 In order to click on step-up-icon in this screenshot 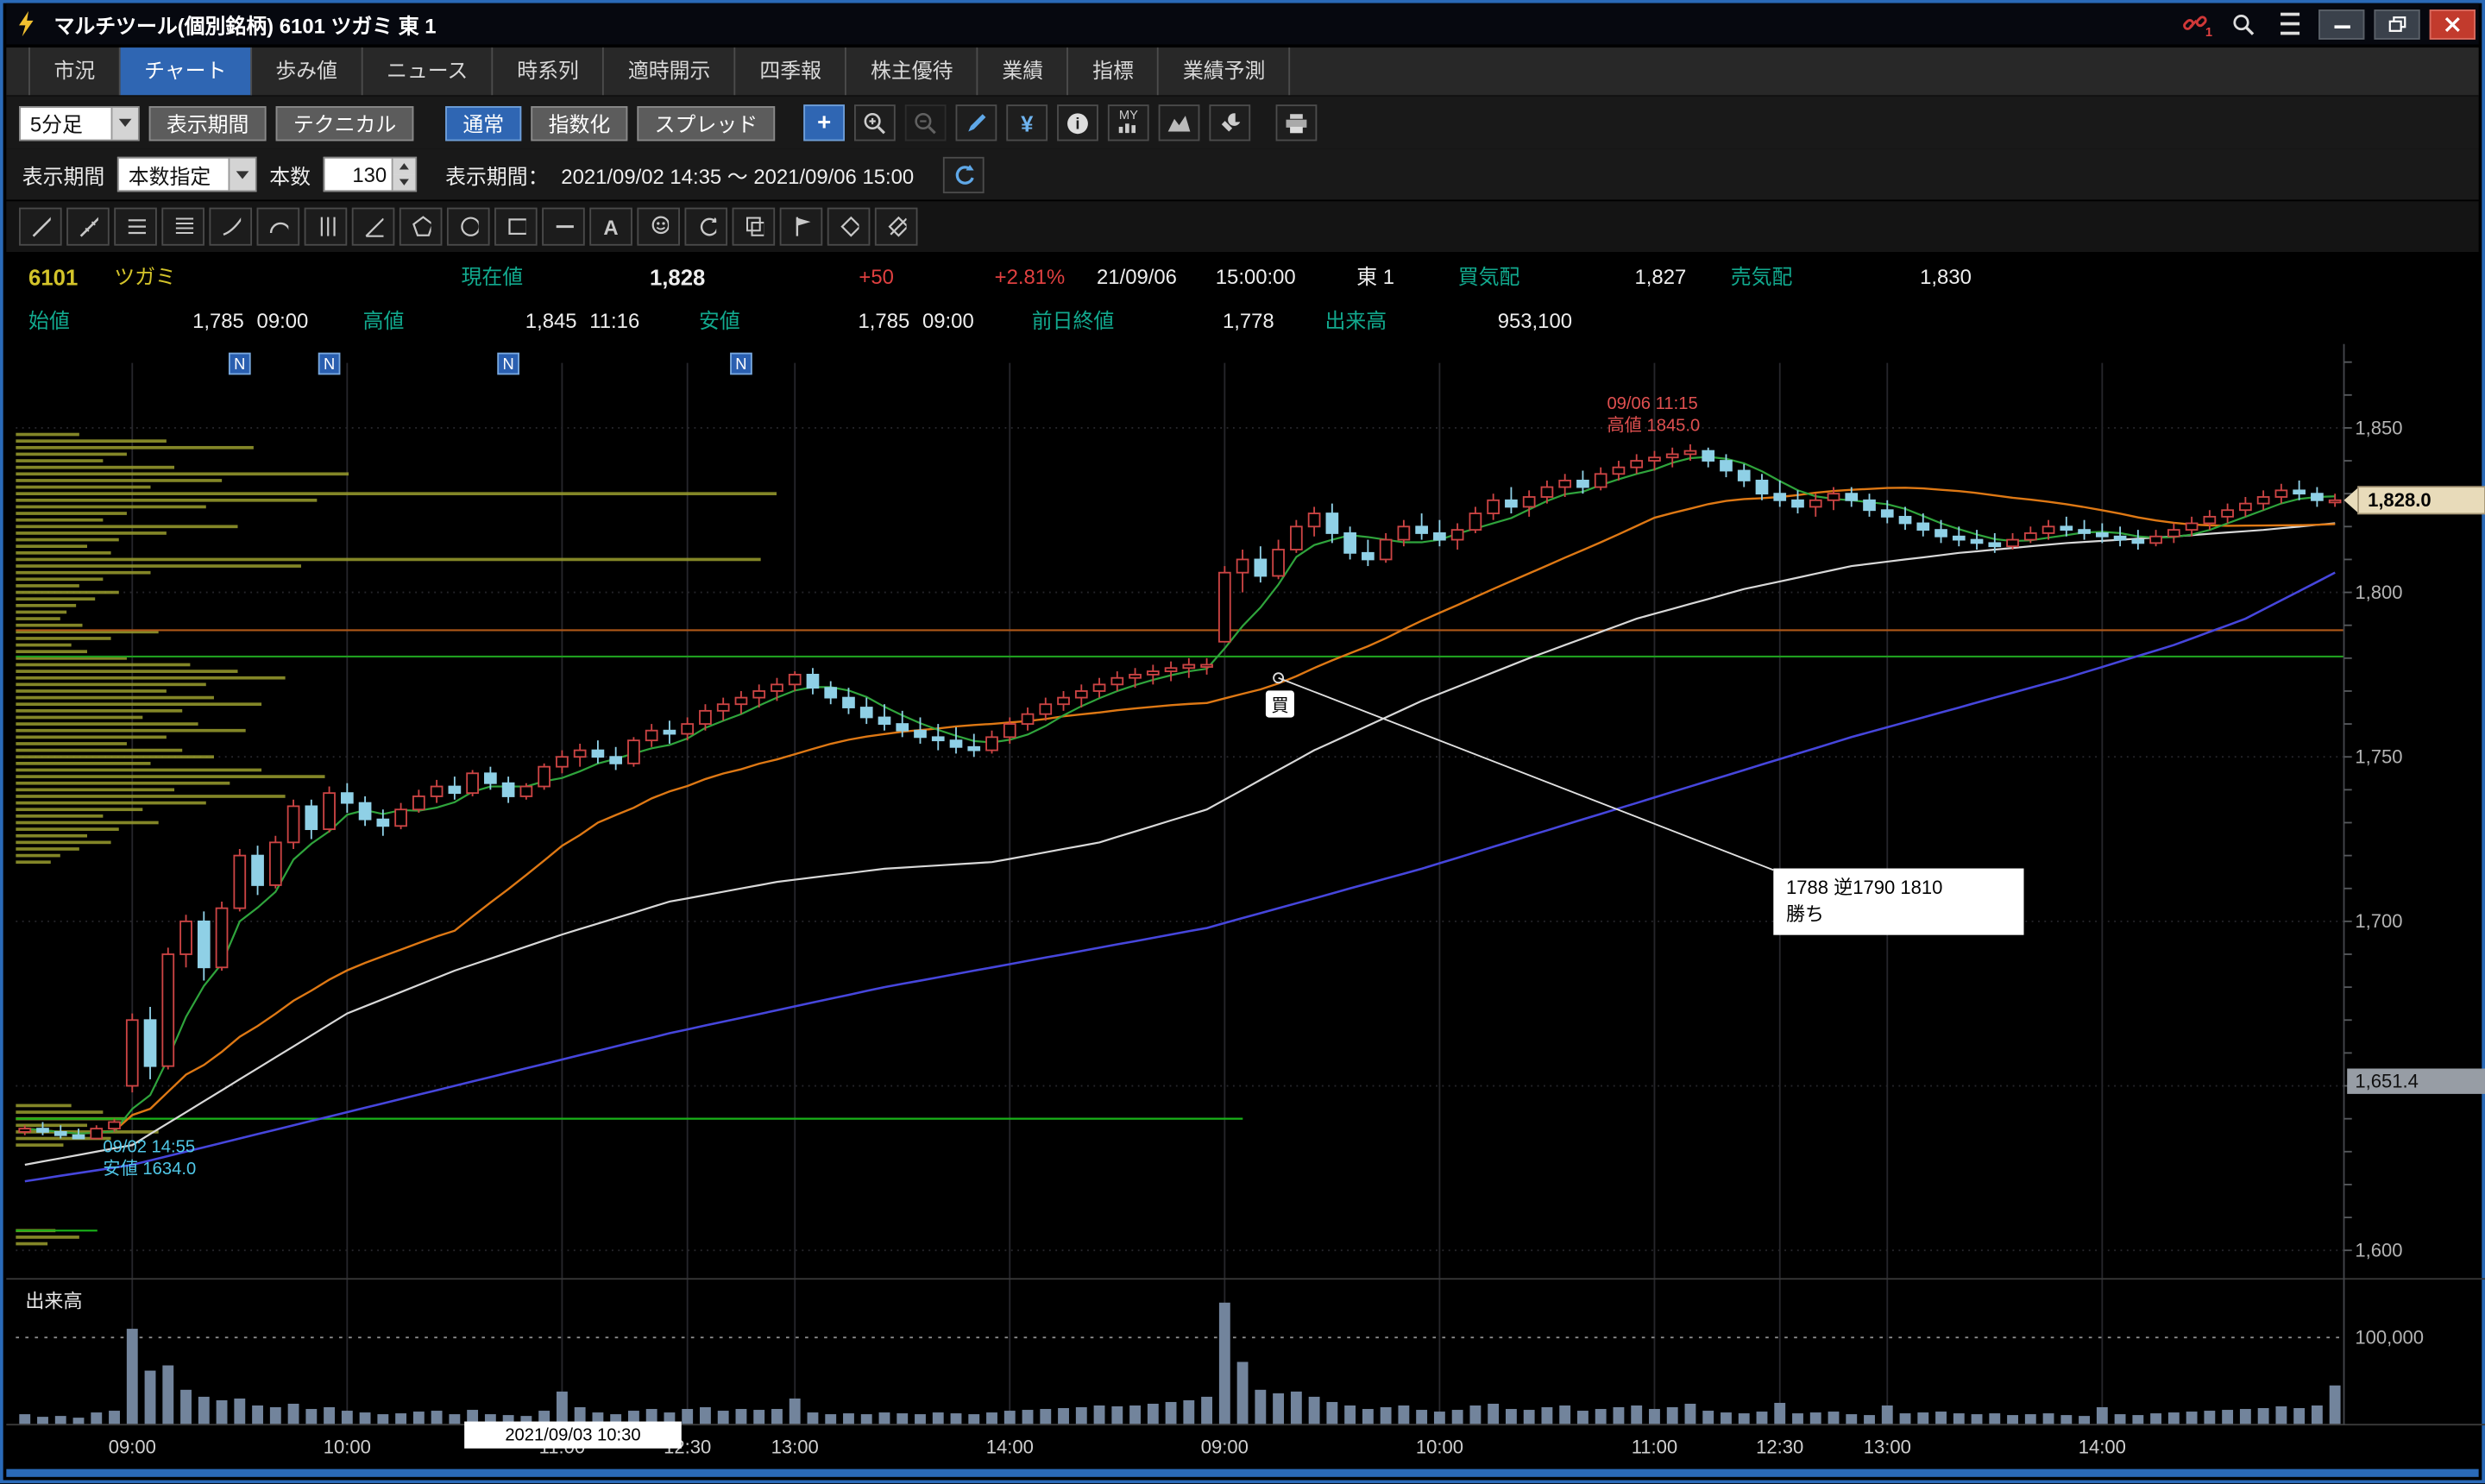, I will do `click(404, 167)`.